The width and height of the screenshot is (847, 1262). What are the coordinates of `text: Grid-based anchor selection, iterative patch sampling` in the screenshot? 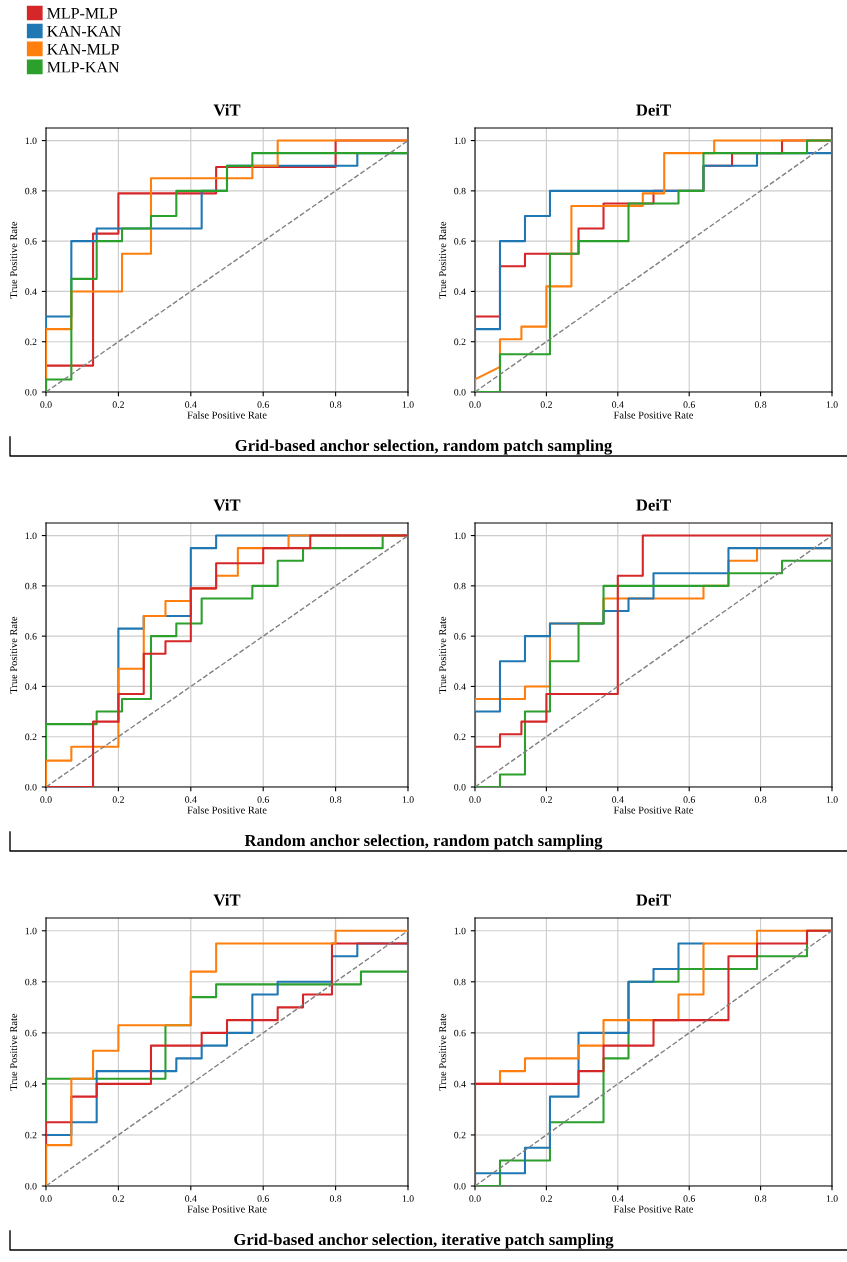 It's located at (424, 1241).